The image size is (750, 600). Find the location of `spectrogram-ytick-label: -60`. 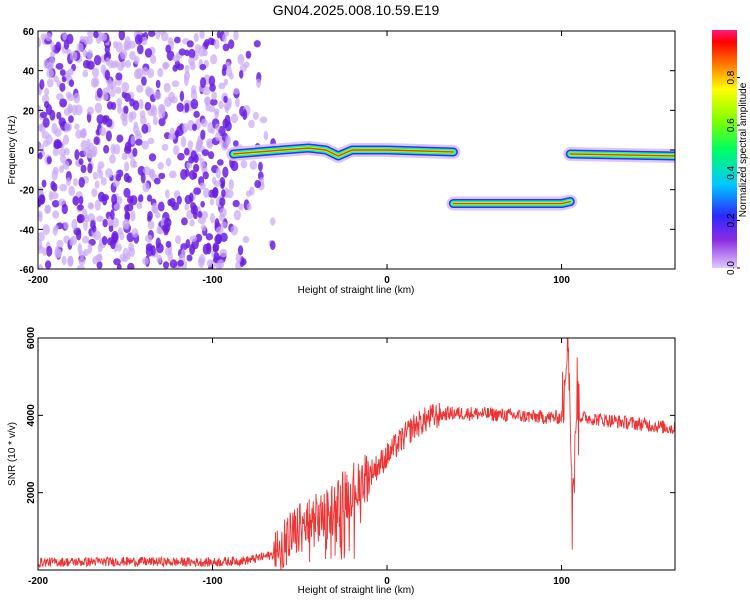

spectrogram-ytick-label: -60 is located at coordinates (27, 270).